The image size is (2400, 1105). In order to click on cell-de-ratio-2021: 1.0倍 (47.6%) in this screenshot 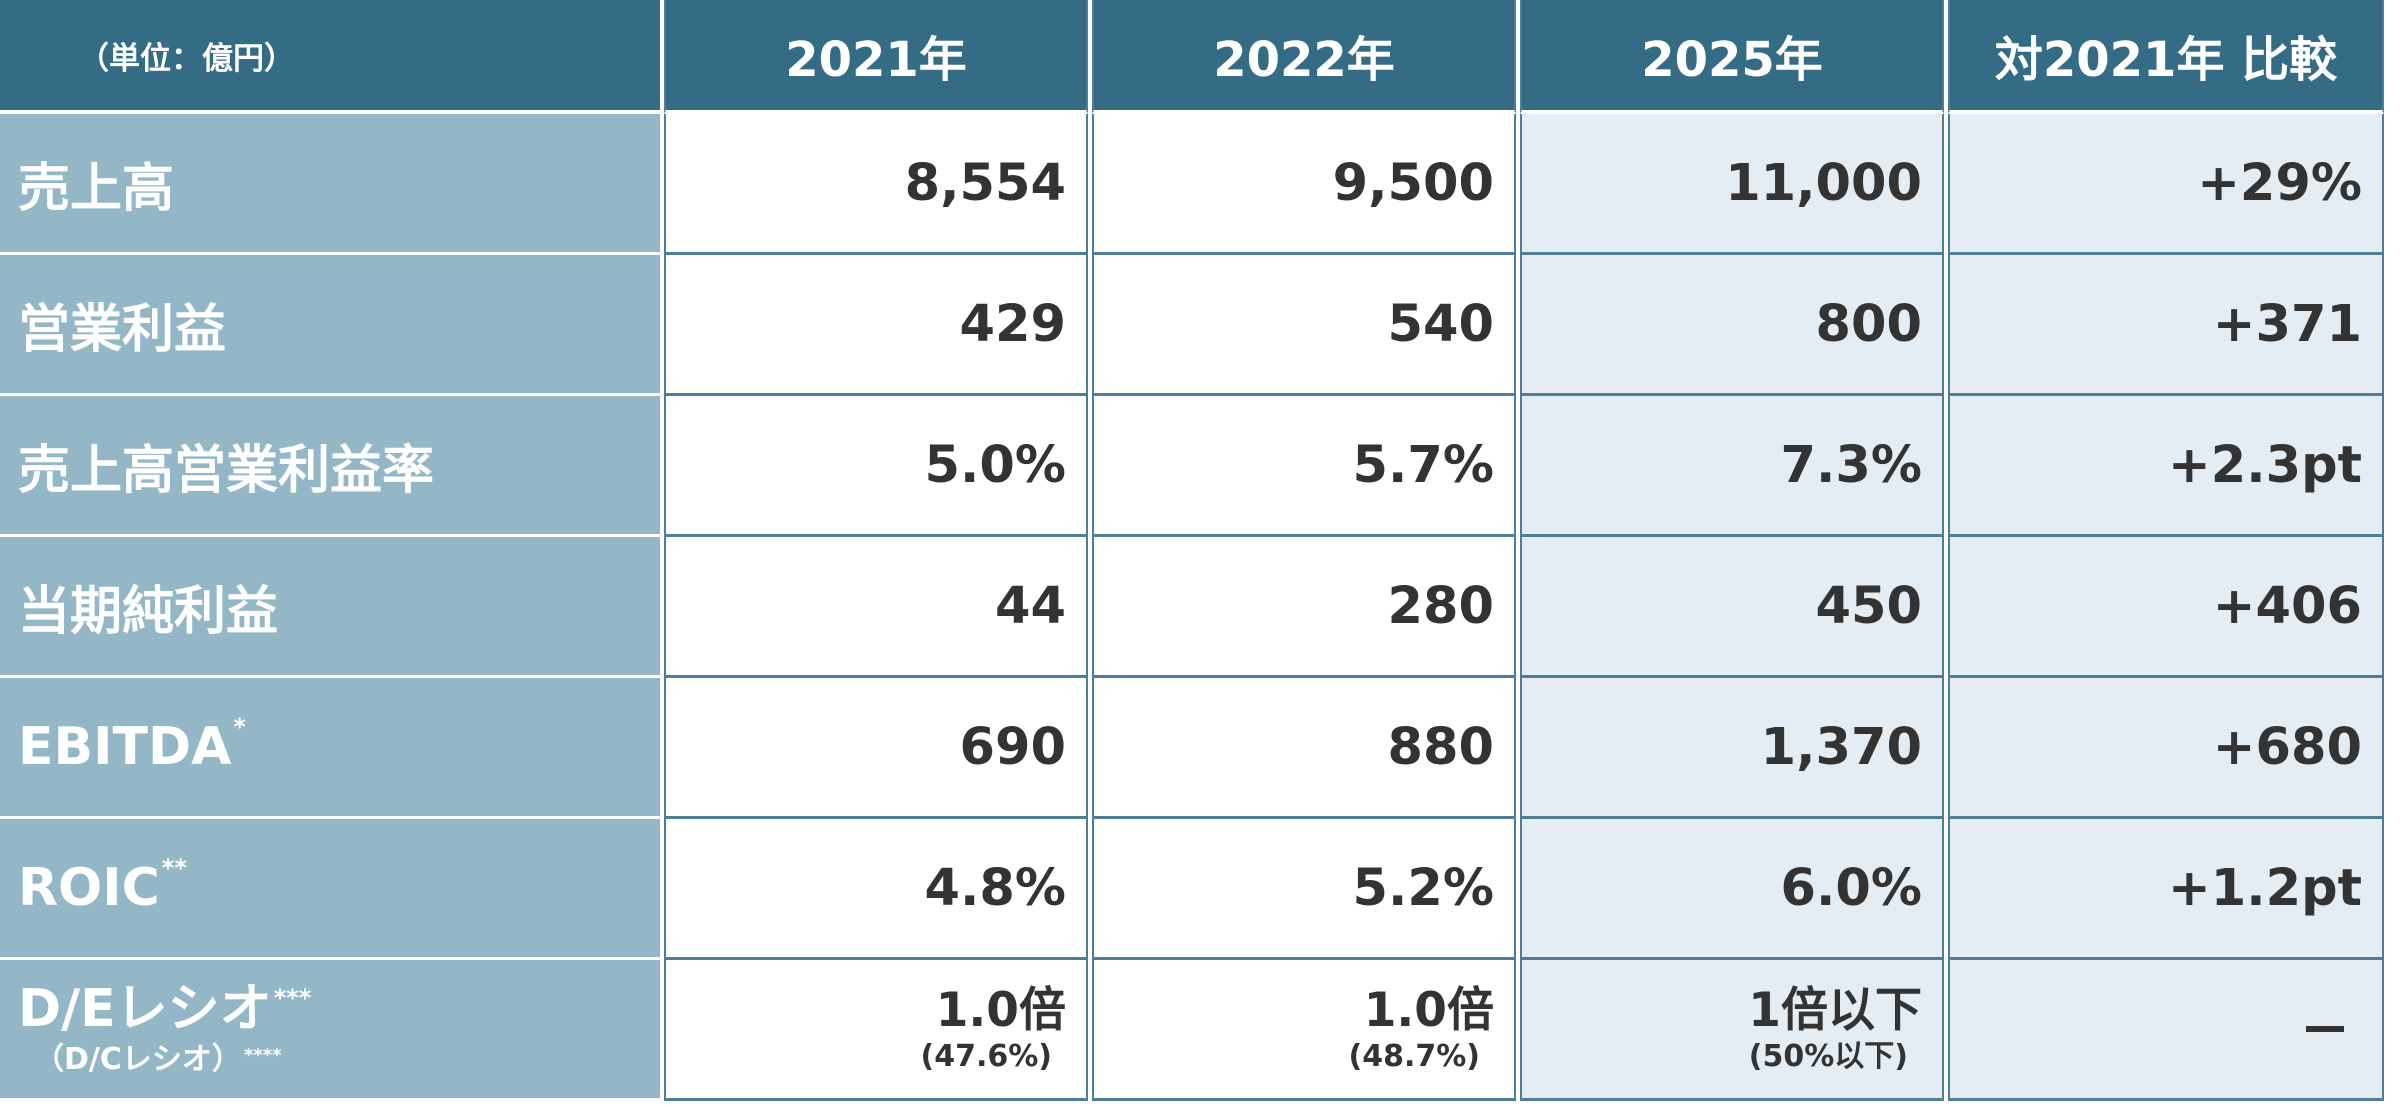, I will do `click(876, 1030)`.